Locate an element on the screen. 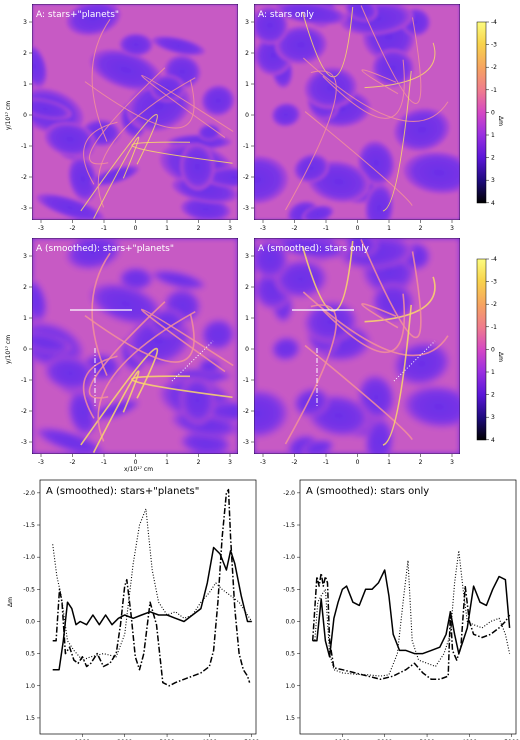 This screenshot has width=520, height=740. y-tick-label: 1.0 is located at coordinates (30, 686).